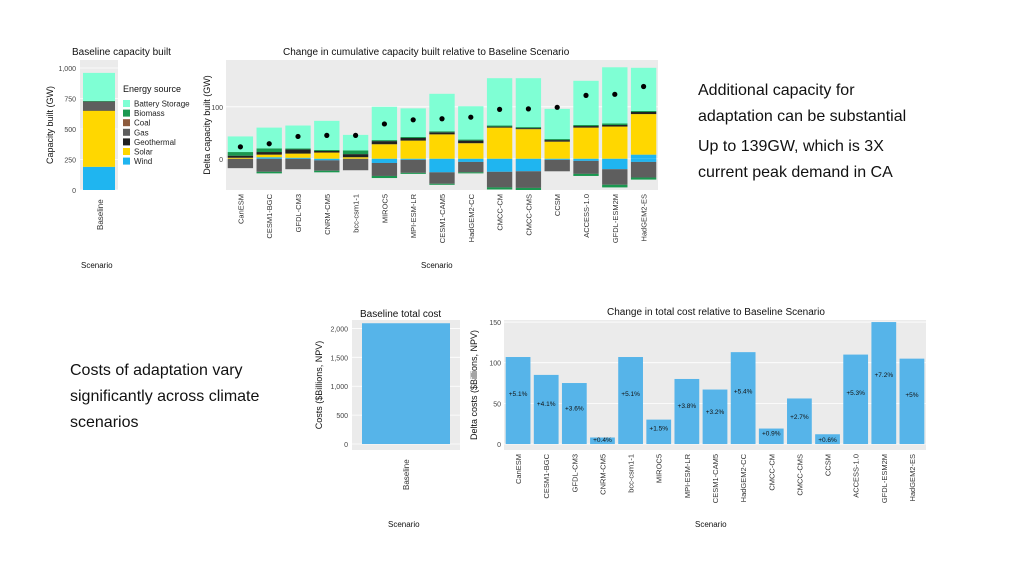  I want to click on cost-bar, so click(406, 383).